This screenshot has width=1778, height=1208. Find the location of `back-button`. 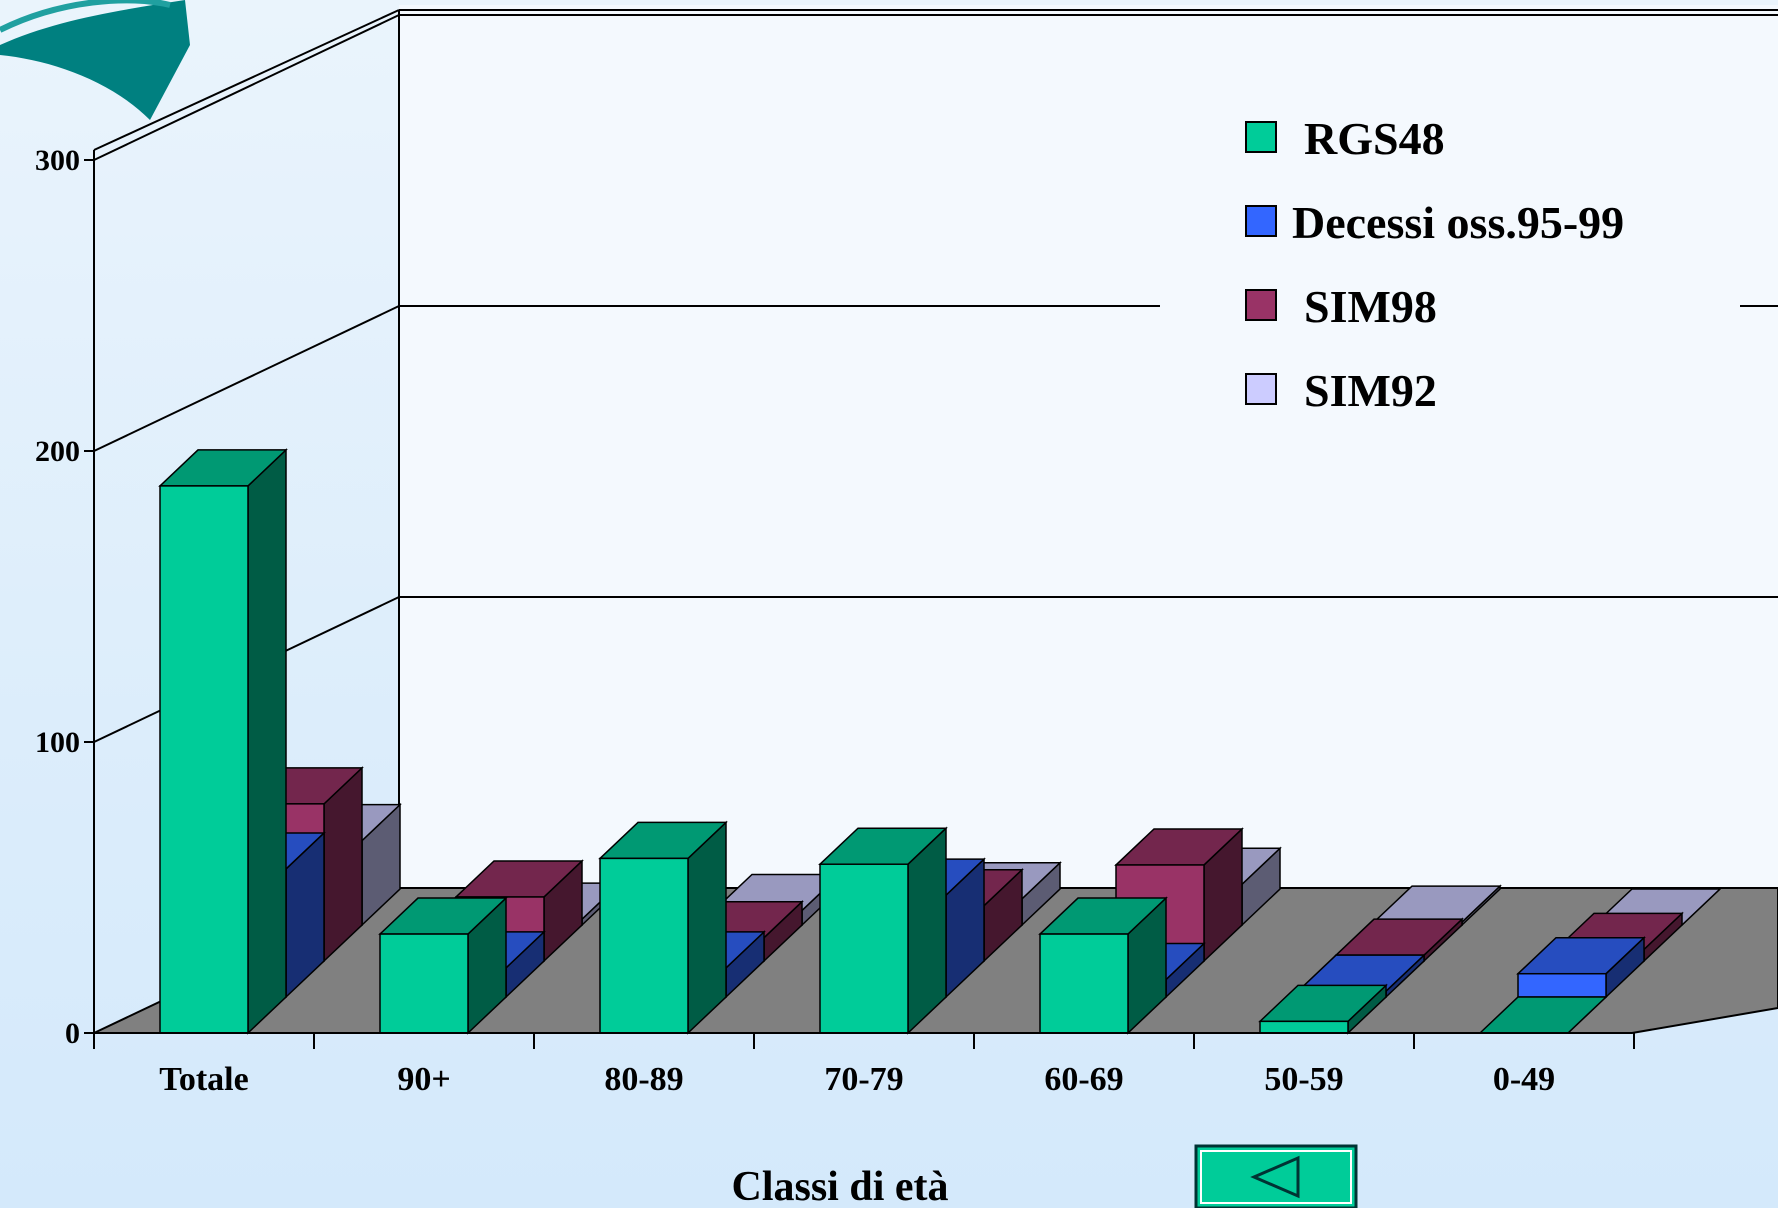

back-button is located at coordinates (1276, 1176).